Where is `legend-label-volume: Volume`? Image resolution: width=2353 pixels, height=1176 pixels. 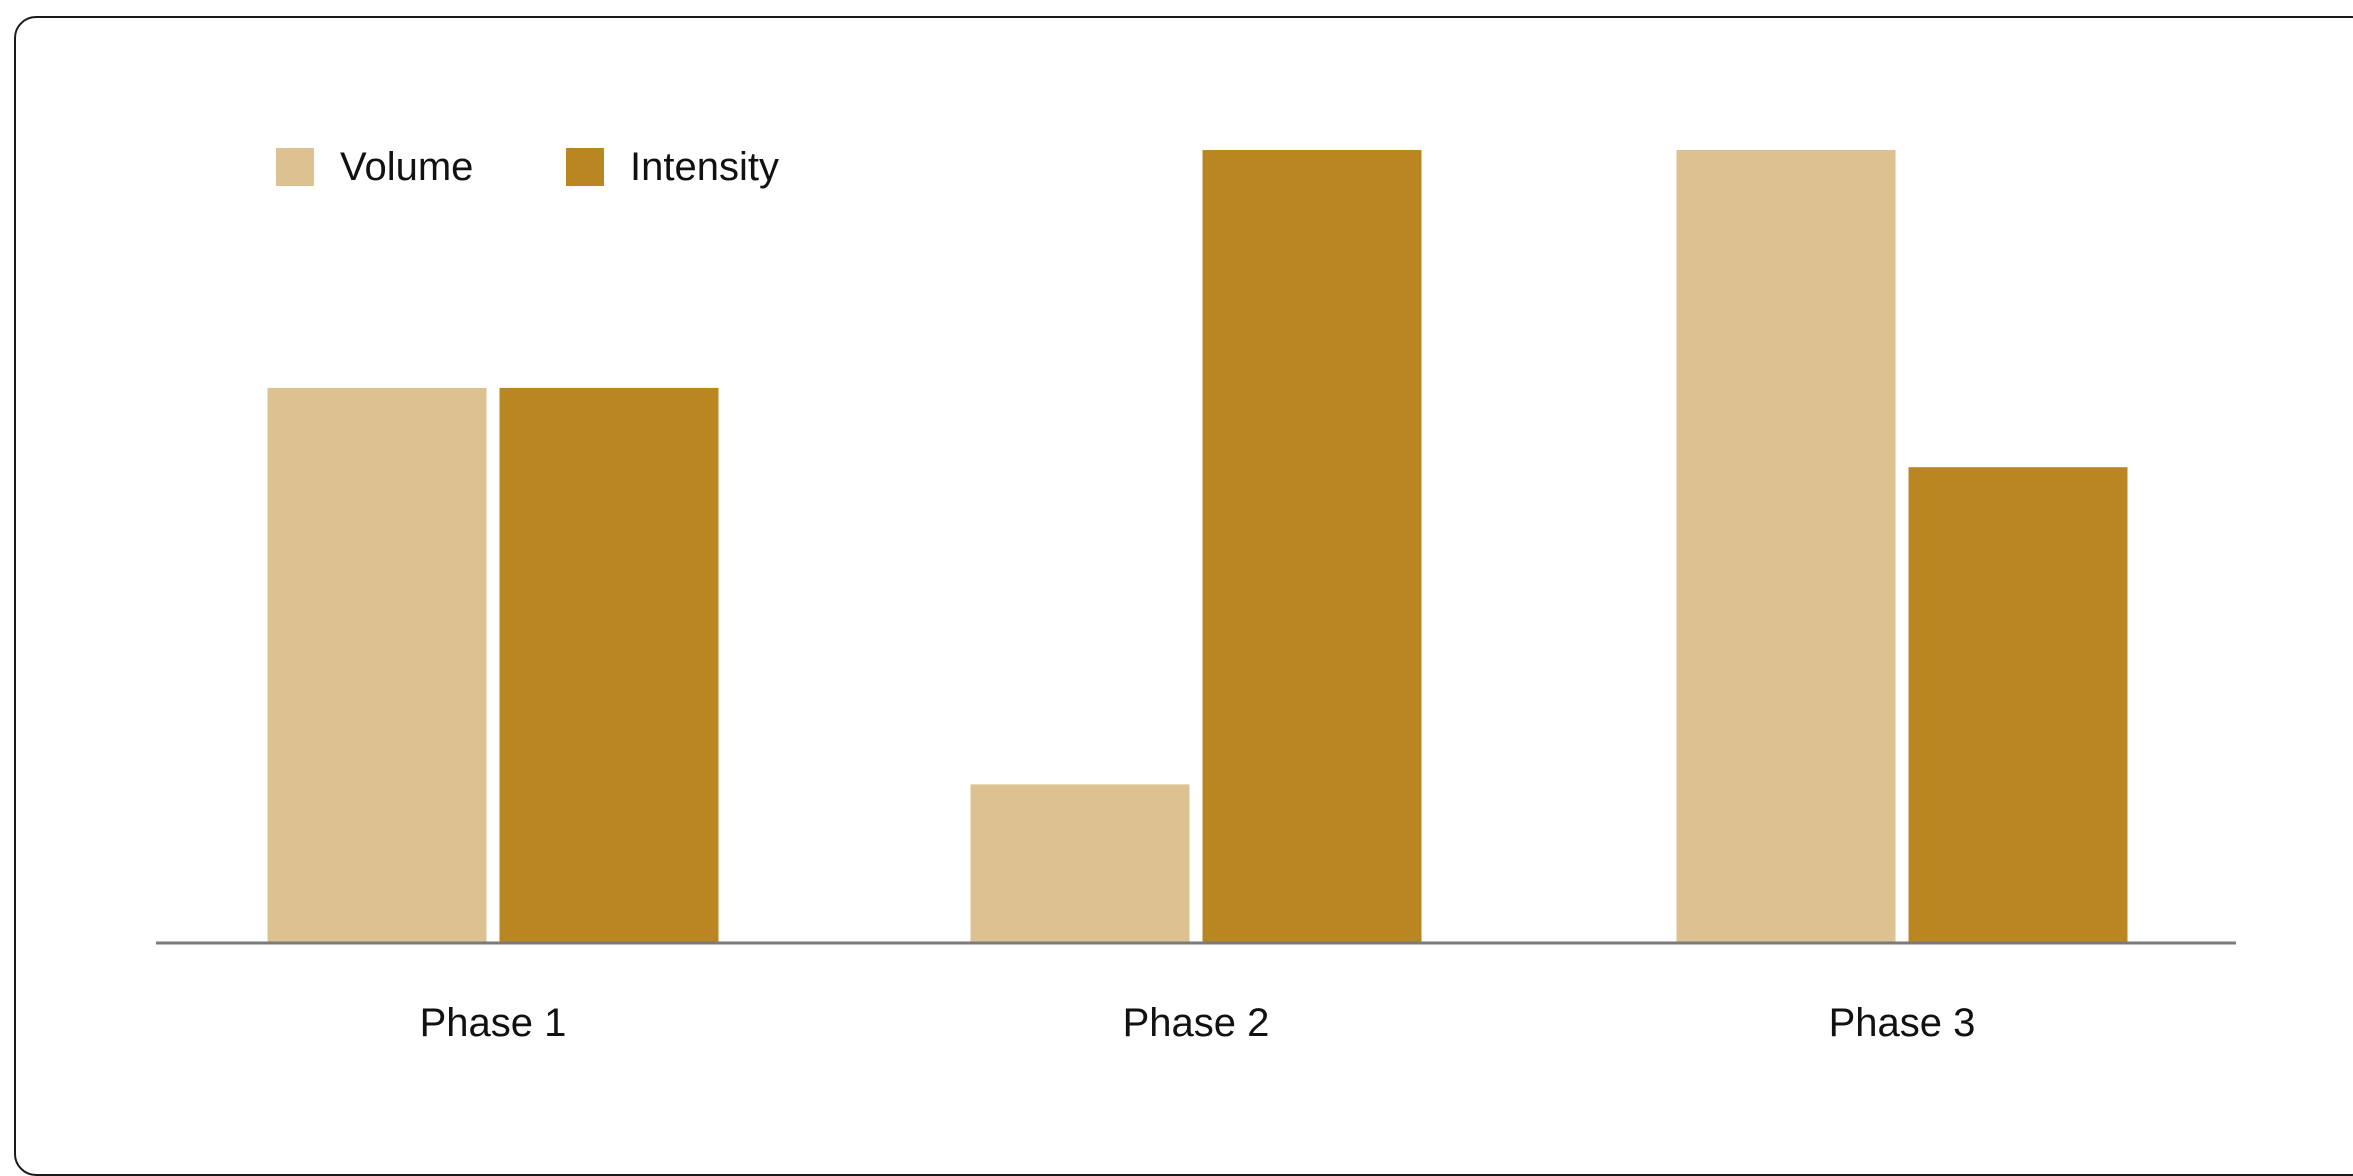 legend-label-volume: Volume is located at coordinates (406, 167).